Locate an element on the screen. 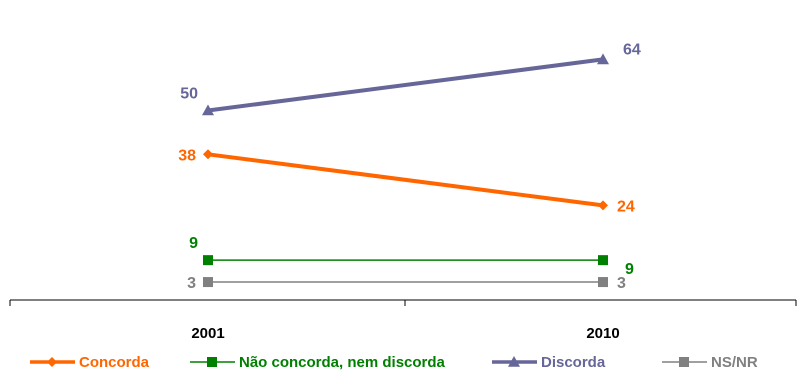 Image resolution: width=805 pixels, height=381 pixels. legend-label: Concorda is located at coordinates (114, 362).